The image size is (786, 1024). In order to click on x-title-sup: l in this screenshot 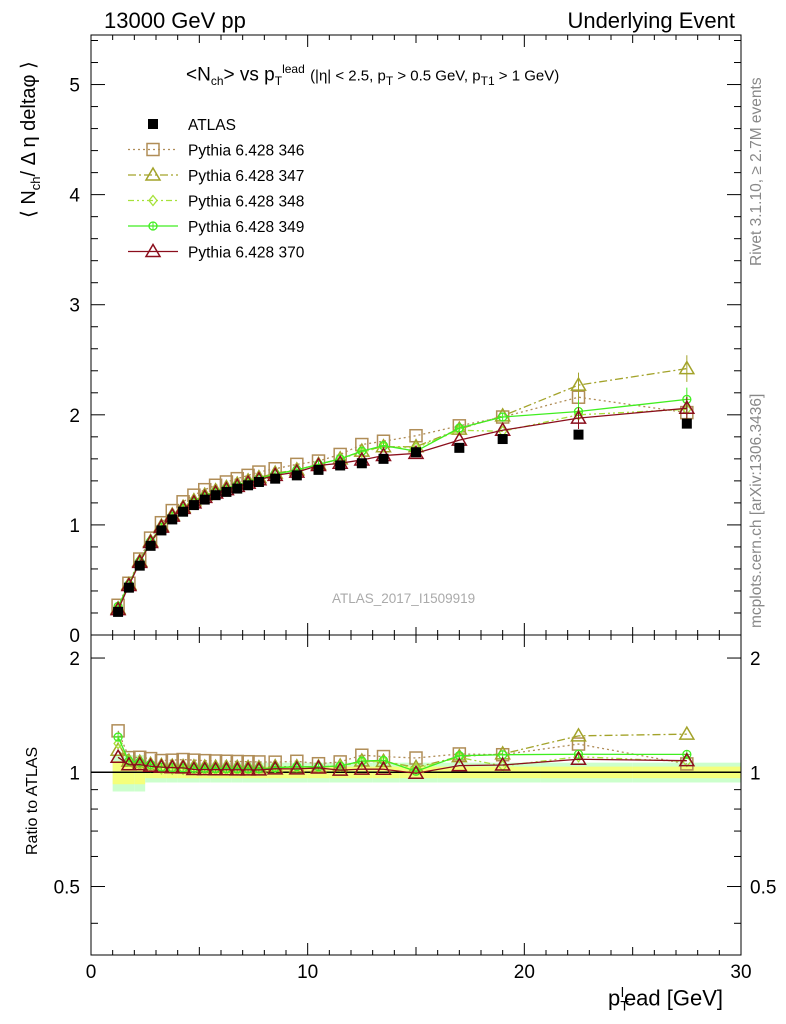, I will do `click(622, 992)`.